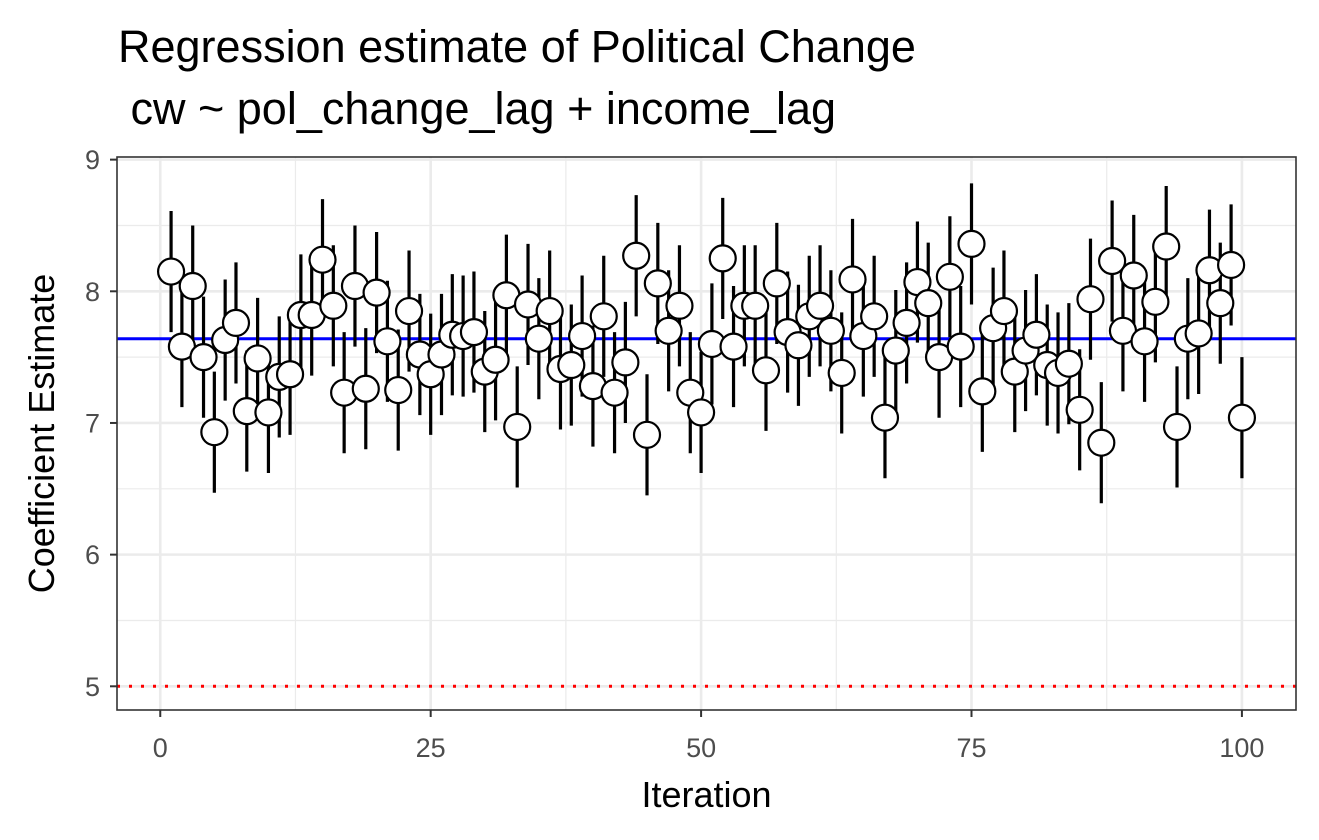  Describe the element at coordinates (431, 748) in the screenshot. I see `x-tick-label: 25` at that location.